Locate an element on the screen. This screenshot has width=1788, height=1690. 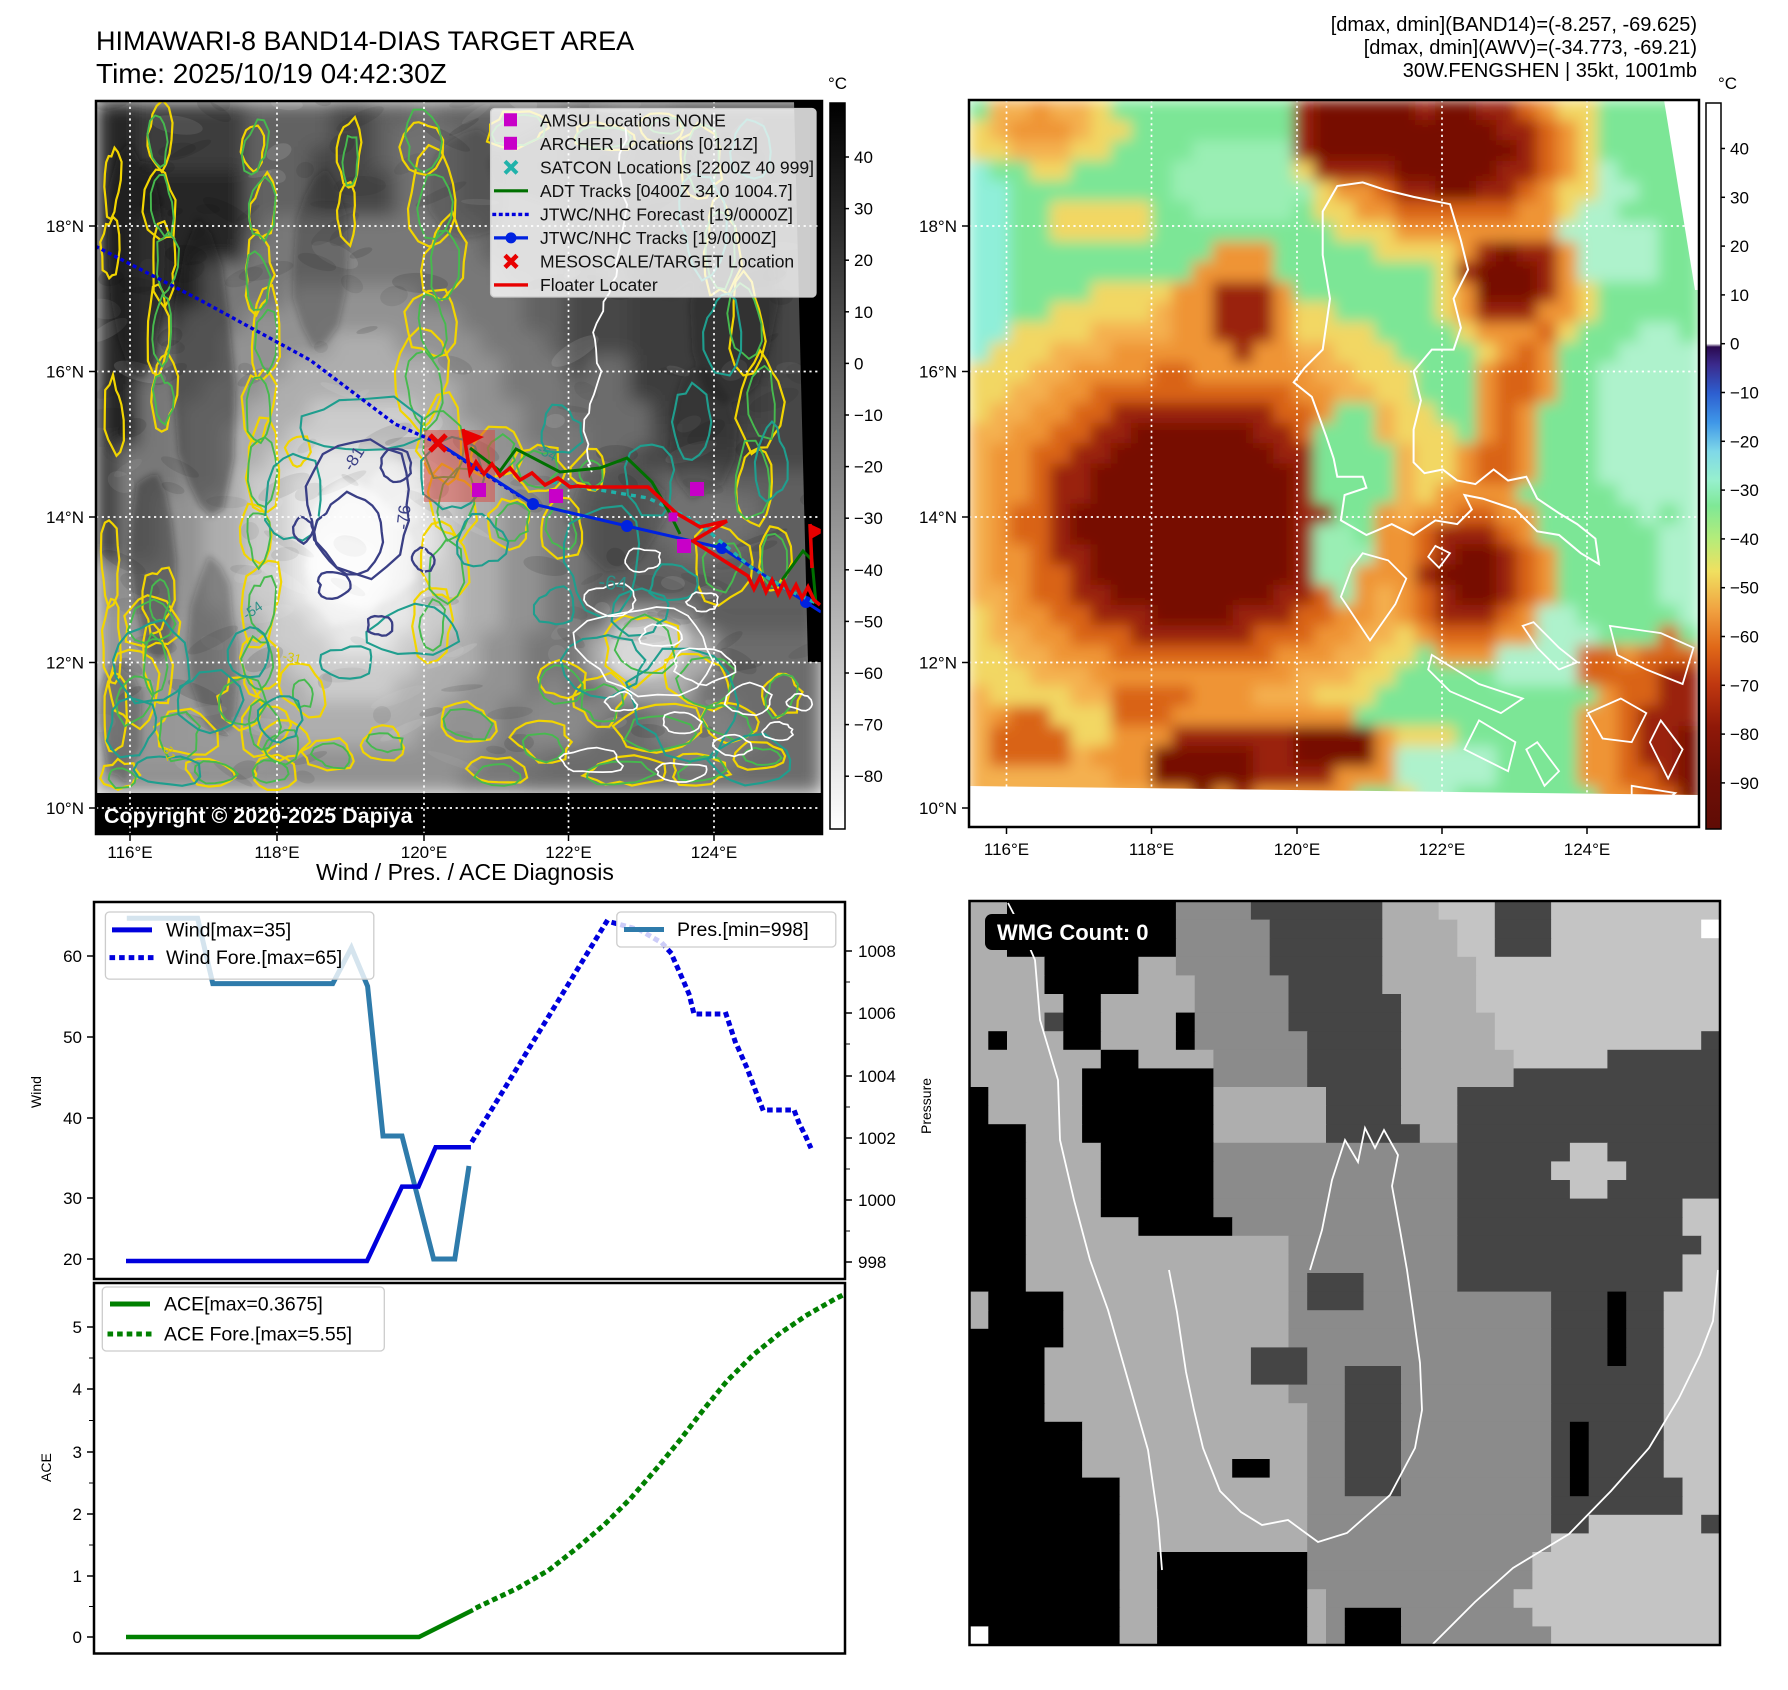
svg-text: 5 is located at coordinates (77, 1327).